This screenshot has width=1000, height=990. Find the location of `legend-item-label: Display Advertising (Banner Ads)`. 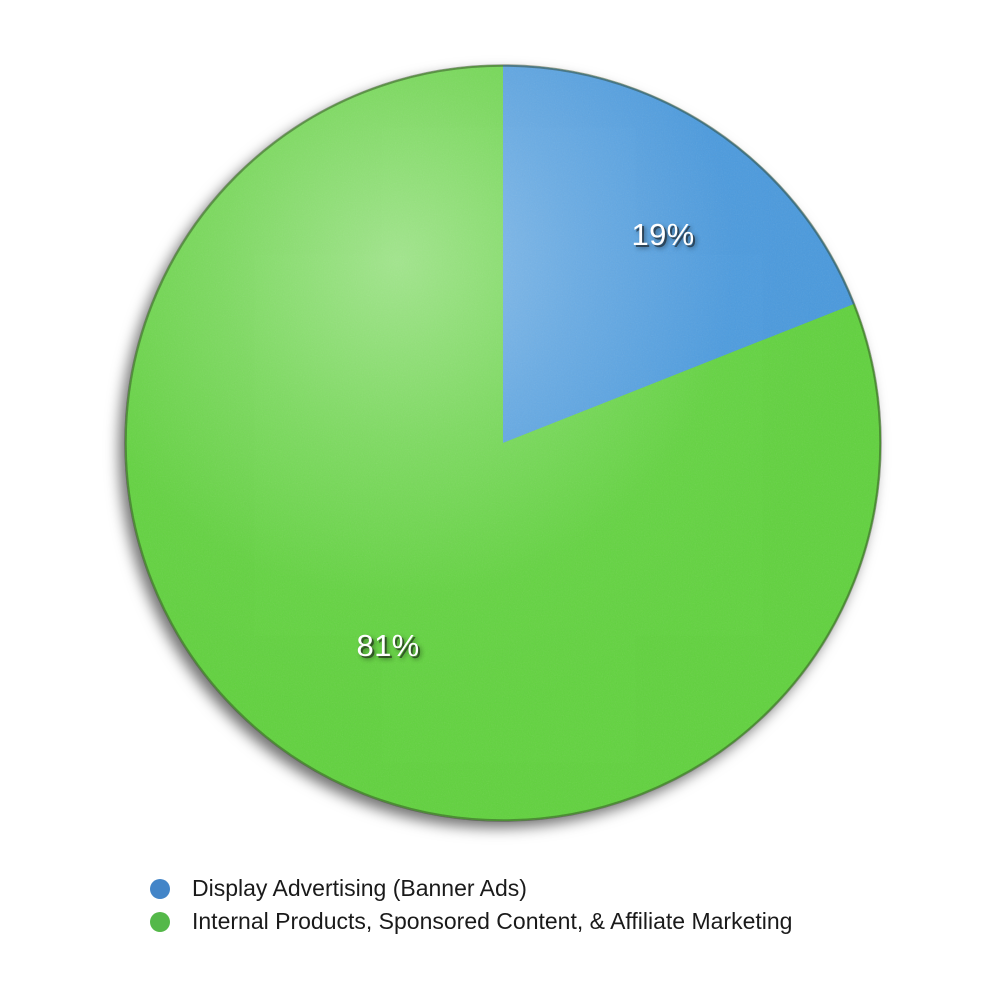

legend-item-label: Display Advertising (Banner Ads) is located at coordinates (359, 888).